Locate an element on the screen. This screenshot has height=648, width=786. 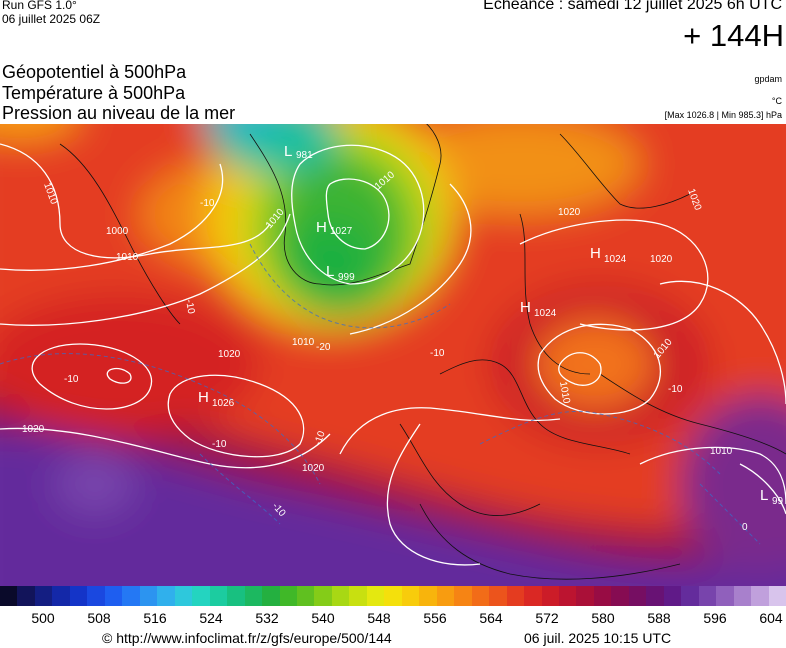
pressure-range-label: [Max 1026.8 | Min 985.3] hPa is located at coordinates (723, 115).